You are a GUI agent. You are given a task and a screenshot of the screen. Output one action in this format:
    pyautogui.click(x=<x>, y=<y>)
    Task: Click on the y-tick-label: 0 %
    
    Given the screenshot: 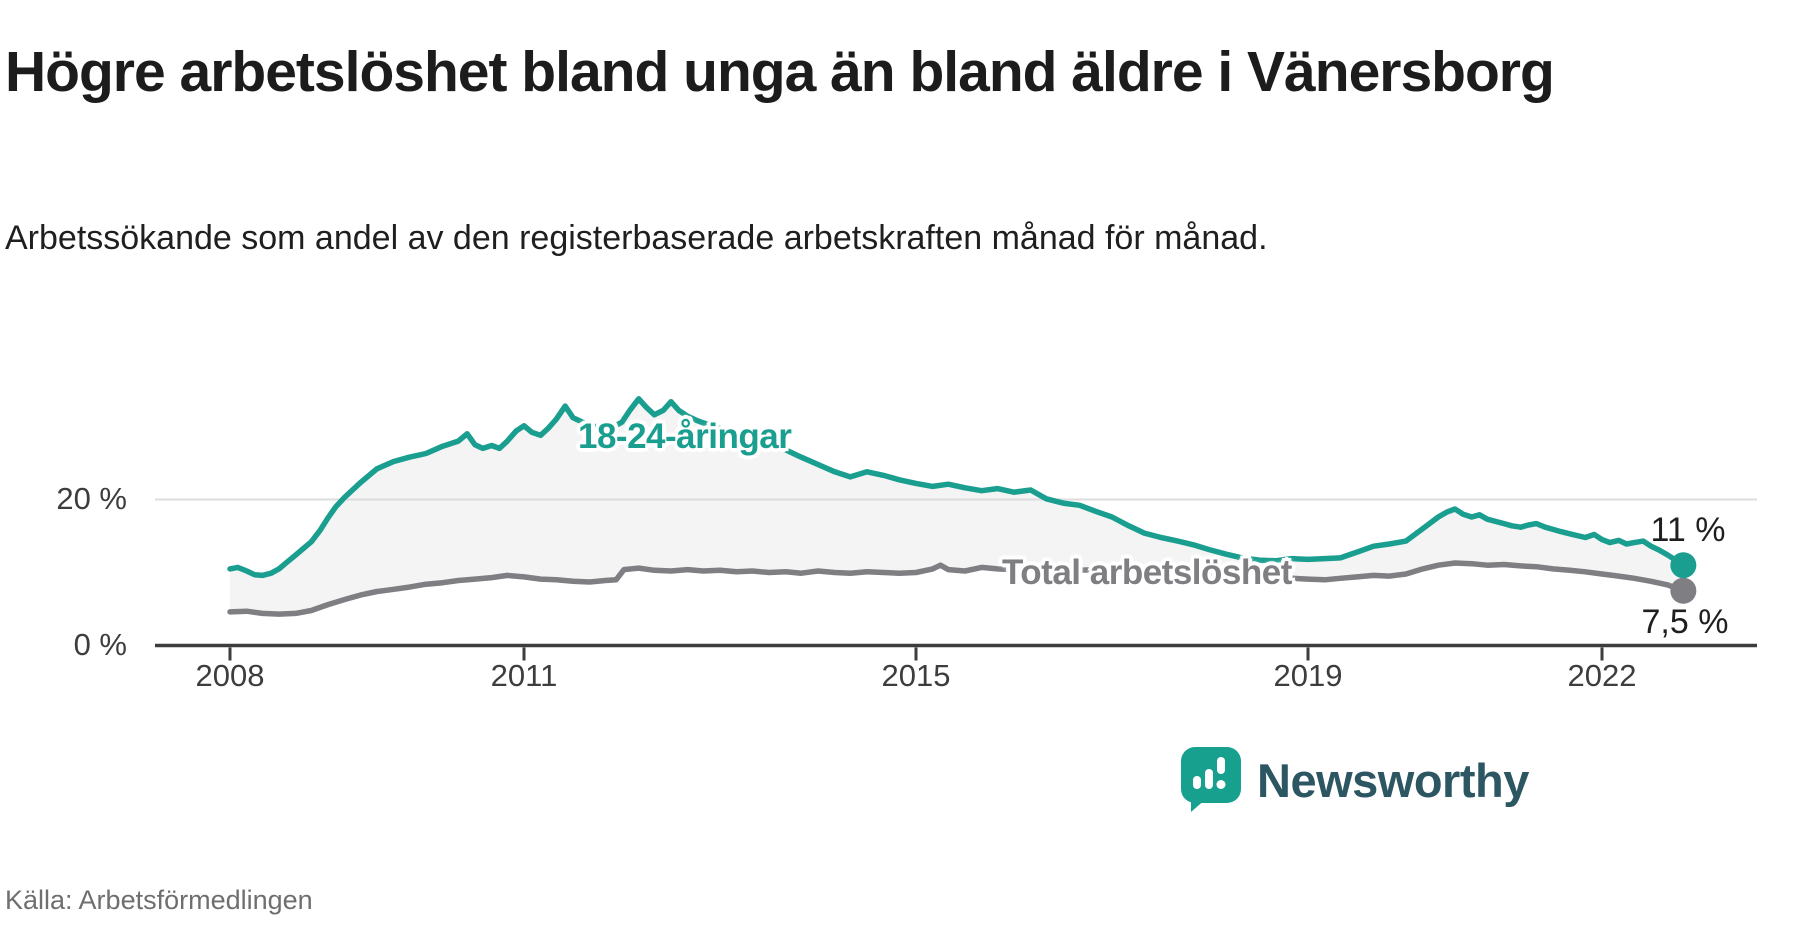 What is the action you would take?
    pyautogui.click(x=100, y=644)
    